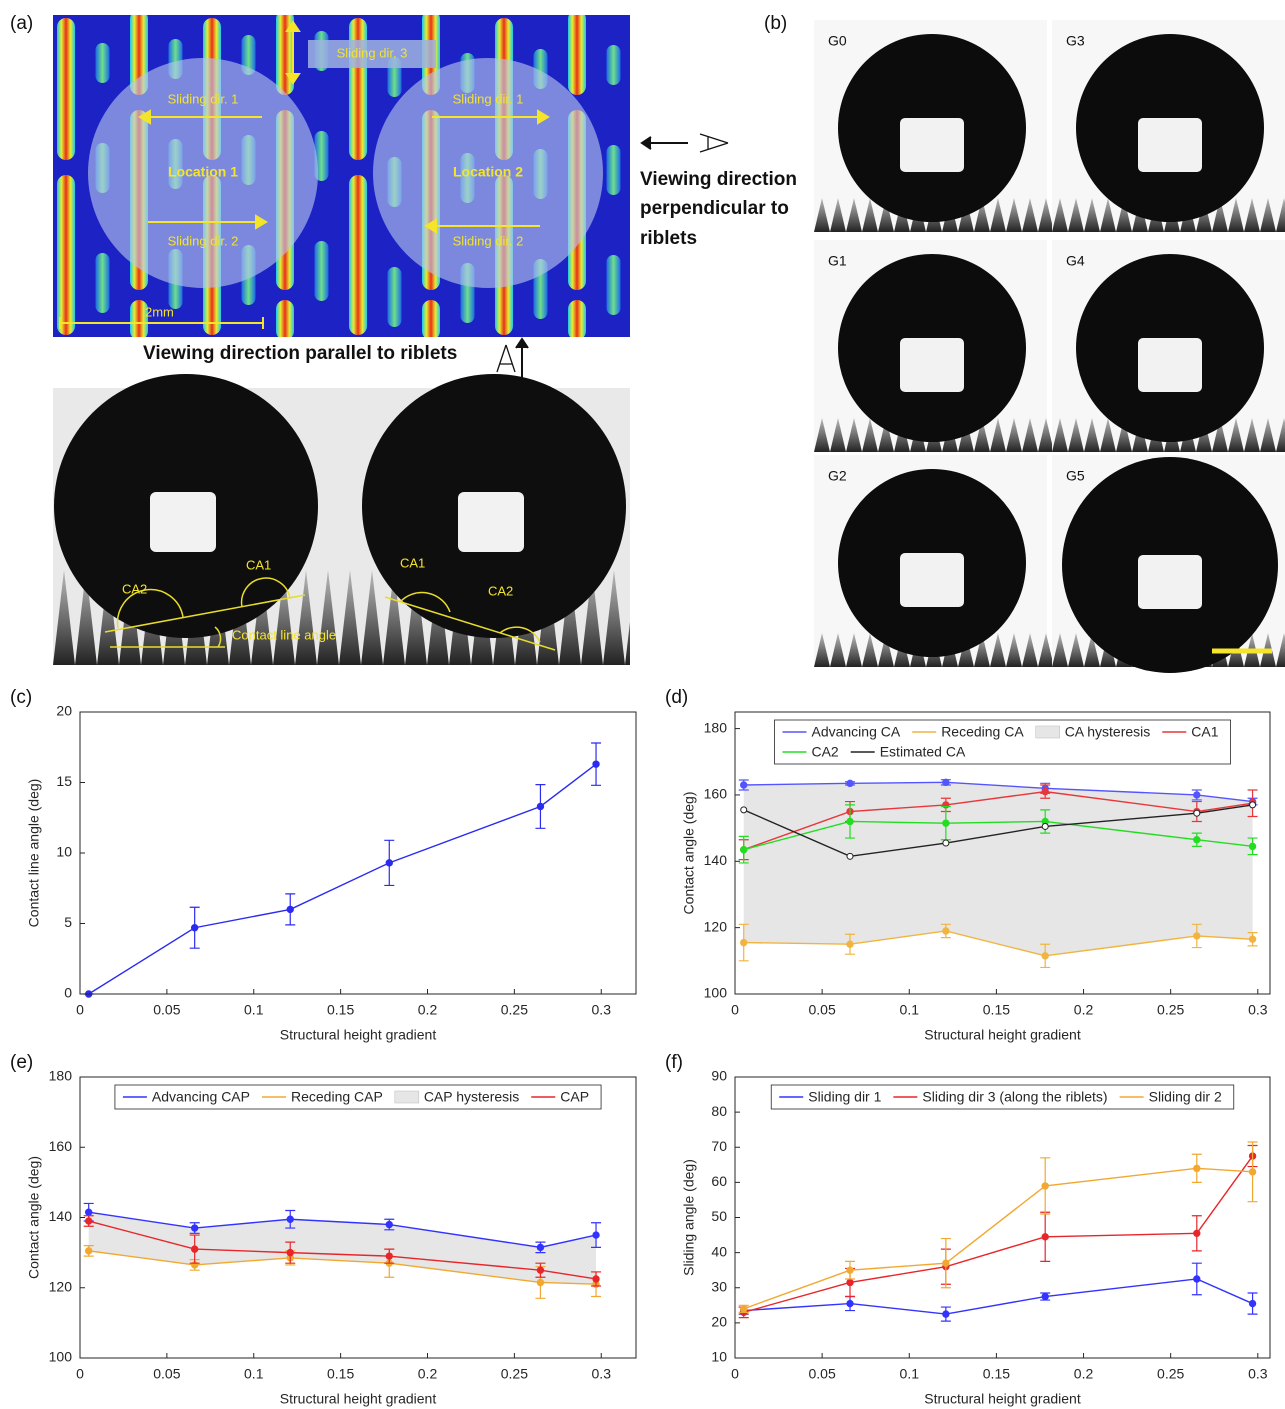 The height and width of the screenshot is (1409, 1285). Describe the element at coordinates (719, 1322) in the screenshot. I see `y-tick-label: 20` at that location.